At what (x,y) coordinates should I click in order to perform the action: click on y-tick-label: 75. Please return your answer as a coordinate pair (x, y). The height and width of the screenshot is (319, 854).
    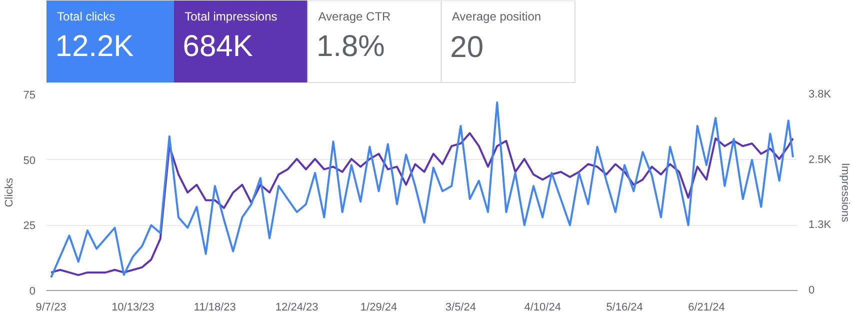
    Looking at the image, I should click on (29, 96).